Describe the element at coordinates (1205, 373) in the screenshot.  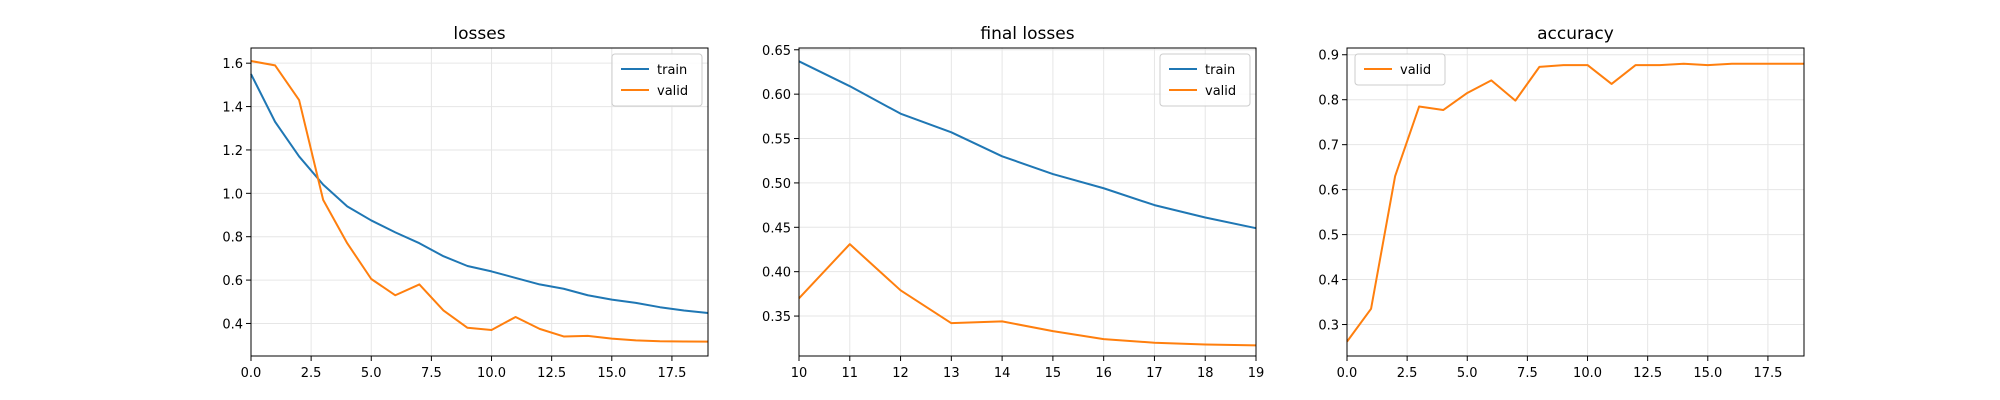
I see `x-tick-label: 18` at that location.